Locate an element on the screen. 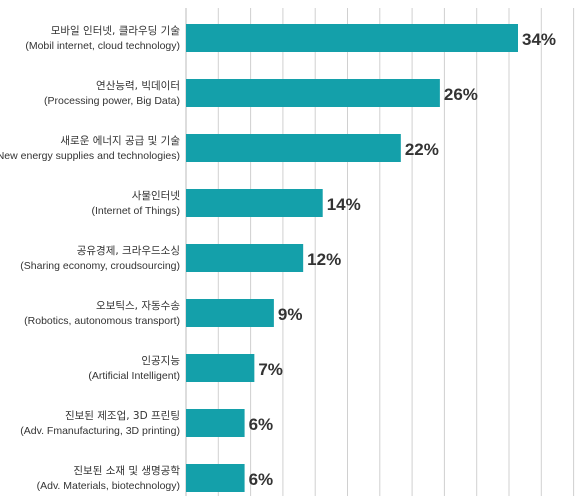 This screenshot has width=580, height=502. category-label-ko: 오보틱스, 자동수송 is located at coordinates (138, 306).